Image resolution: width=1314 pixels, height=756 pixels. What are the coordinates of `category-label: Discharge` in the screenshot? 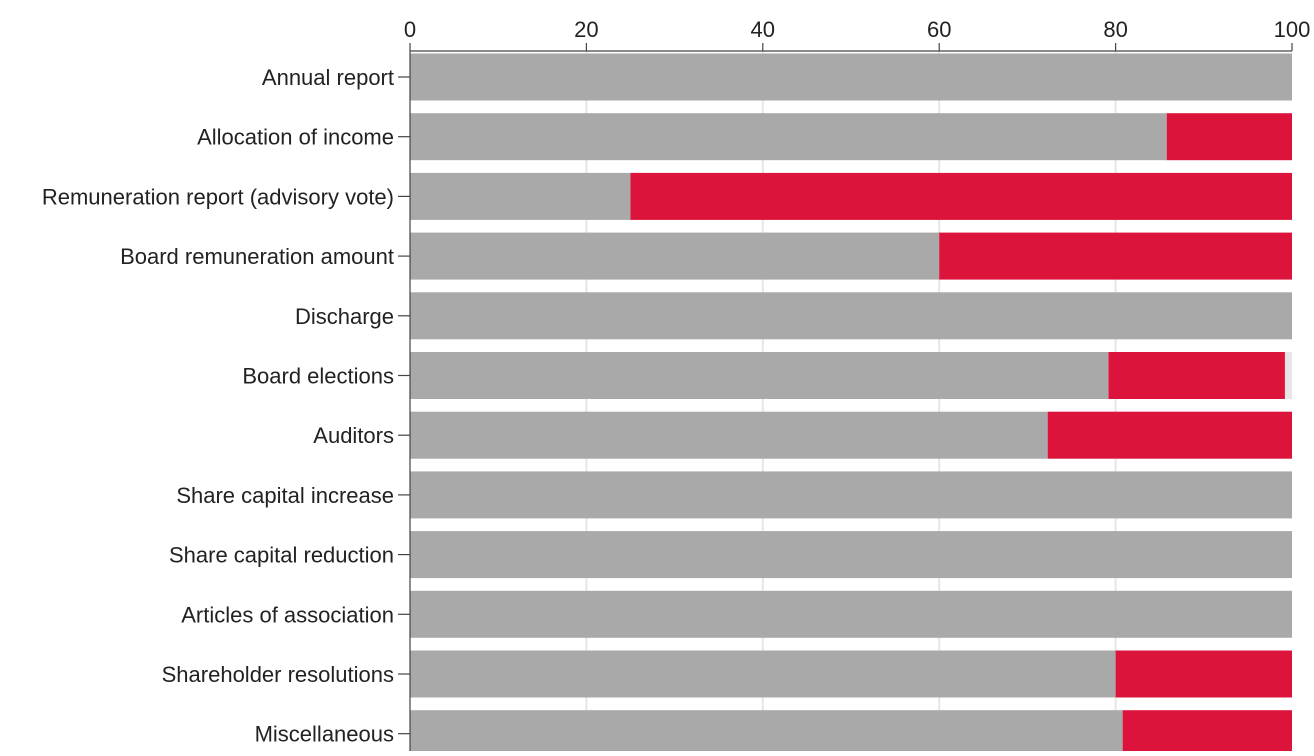 It's located at (344, 316).